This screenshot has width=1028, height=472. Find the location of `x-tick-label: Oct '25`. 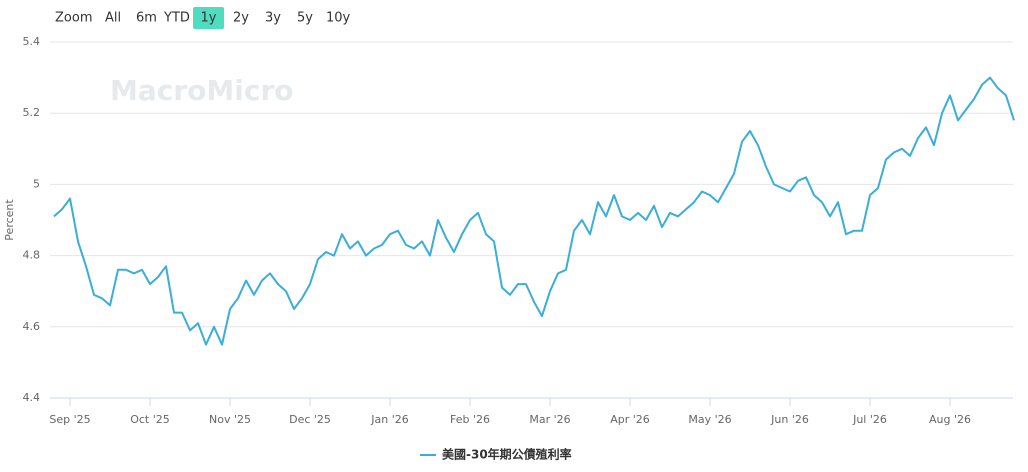

x-tick-label: Oct '25 is located at coordinates (150, 419).